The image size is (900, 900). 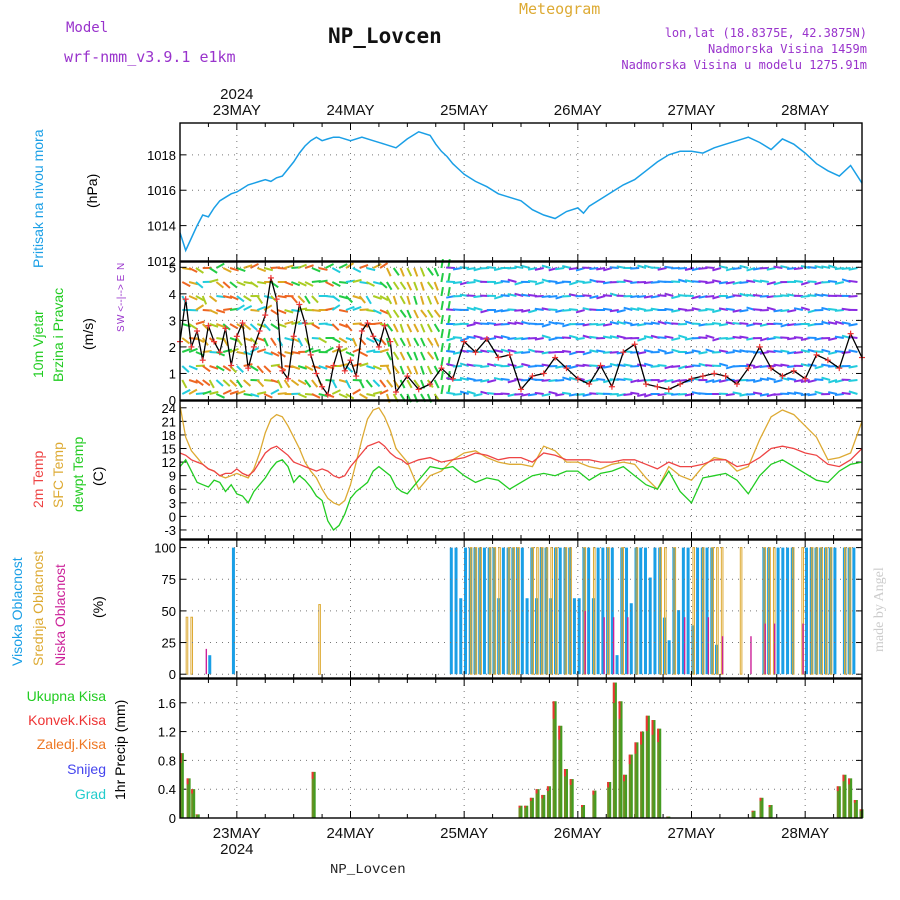 I want to click on year-label-bottom: 2024, so click(x=236, y=849).